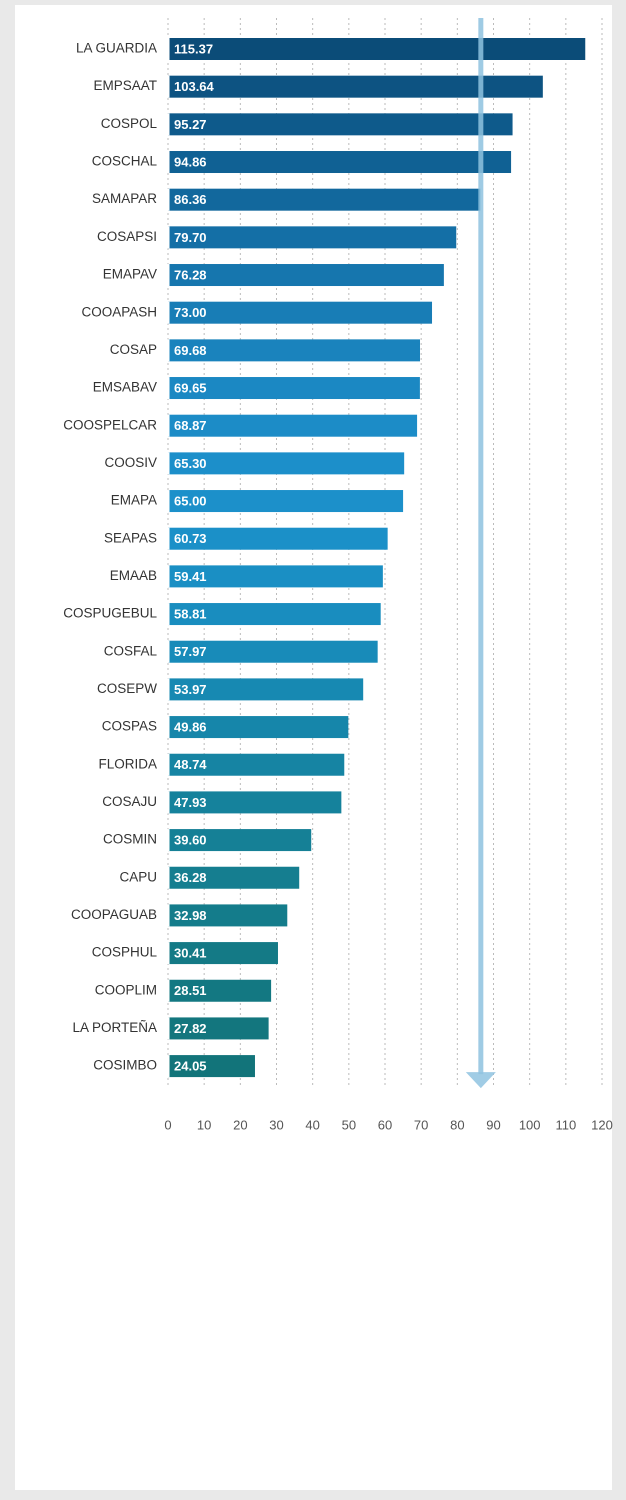  Describe the element at coordinates (349, 1124) in the screenshot. I see `x-tick-label: 50` at that location.